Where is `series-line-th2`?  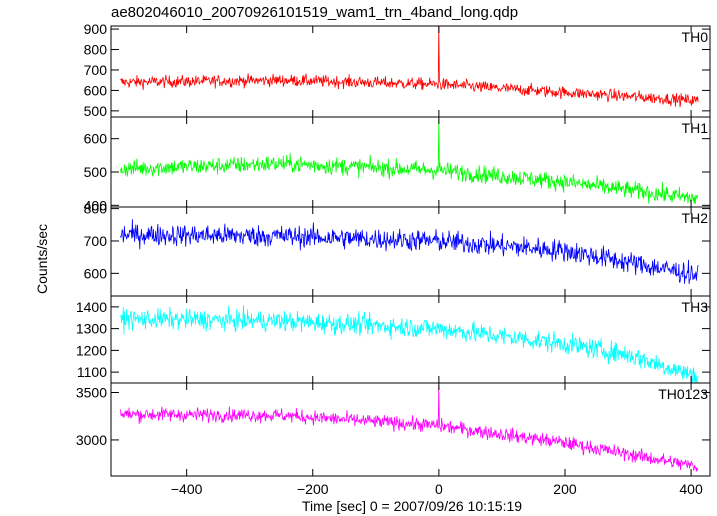 series-line-th2 is located at coordinates (409, 251).